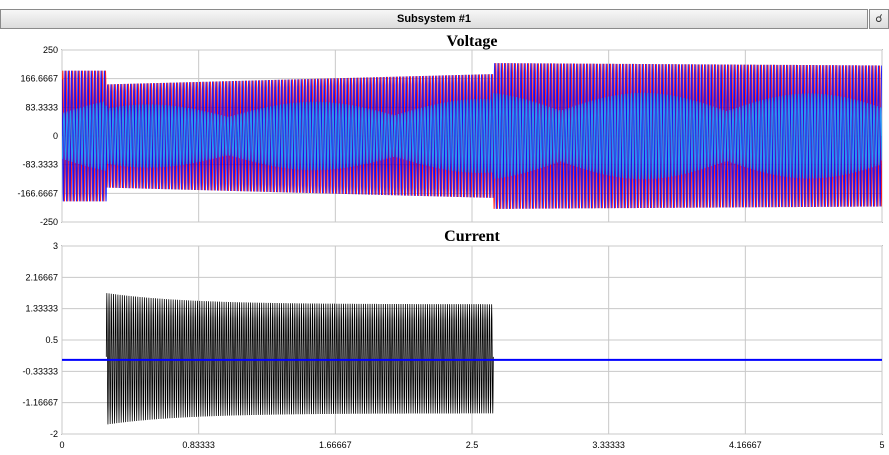  What do you see at coordinates (50, 50) in the screenshot?
I see `y-tick-label-0-0: 250` at bounding box center [50, 50].